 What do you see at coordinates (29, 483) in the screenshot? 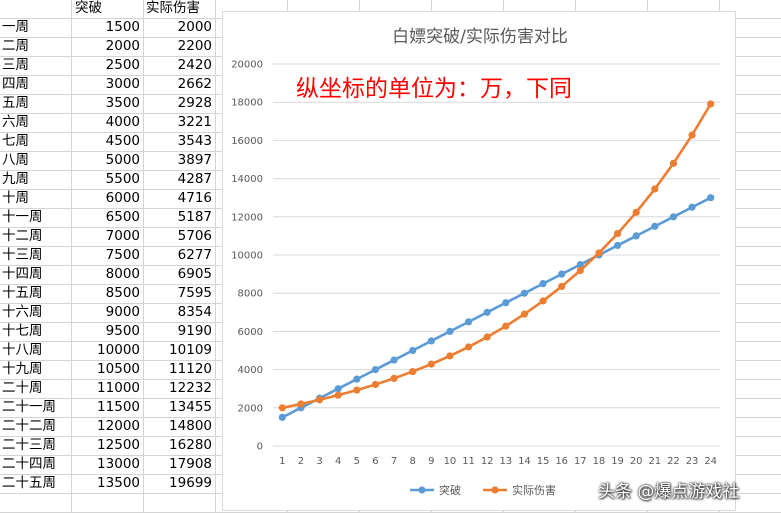
I see `table-cell: 二十五周` at bounding box center [29, 483].